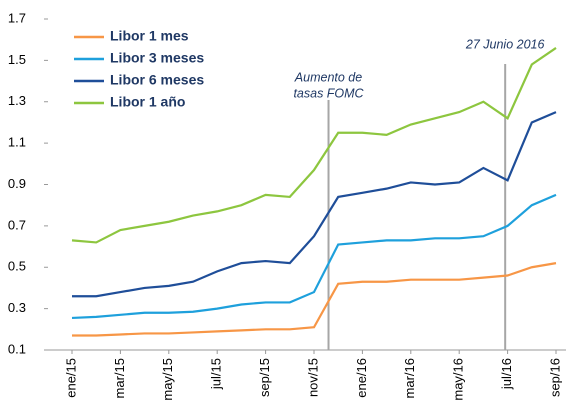 The height and width of the screenshot is (404, 576). I want to click on x-tick-label: ene/16, so click(361, 378).